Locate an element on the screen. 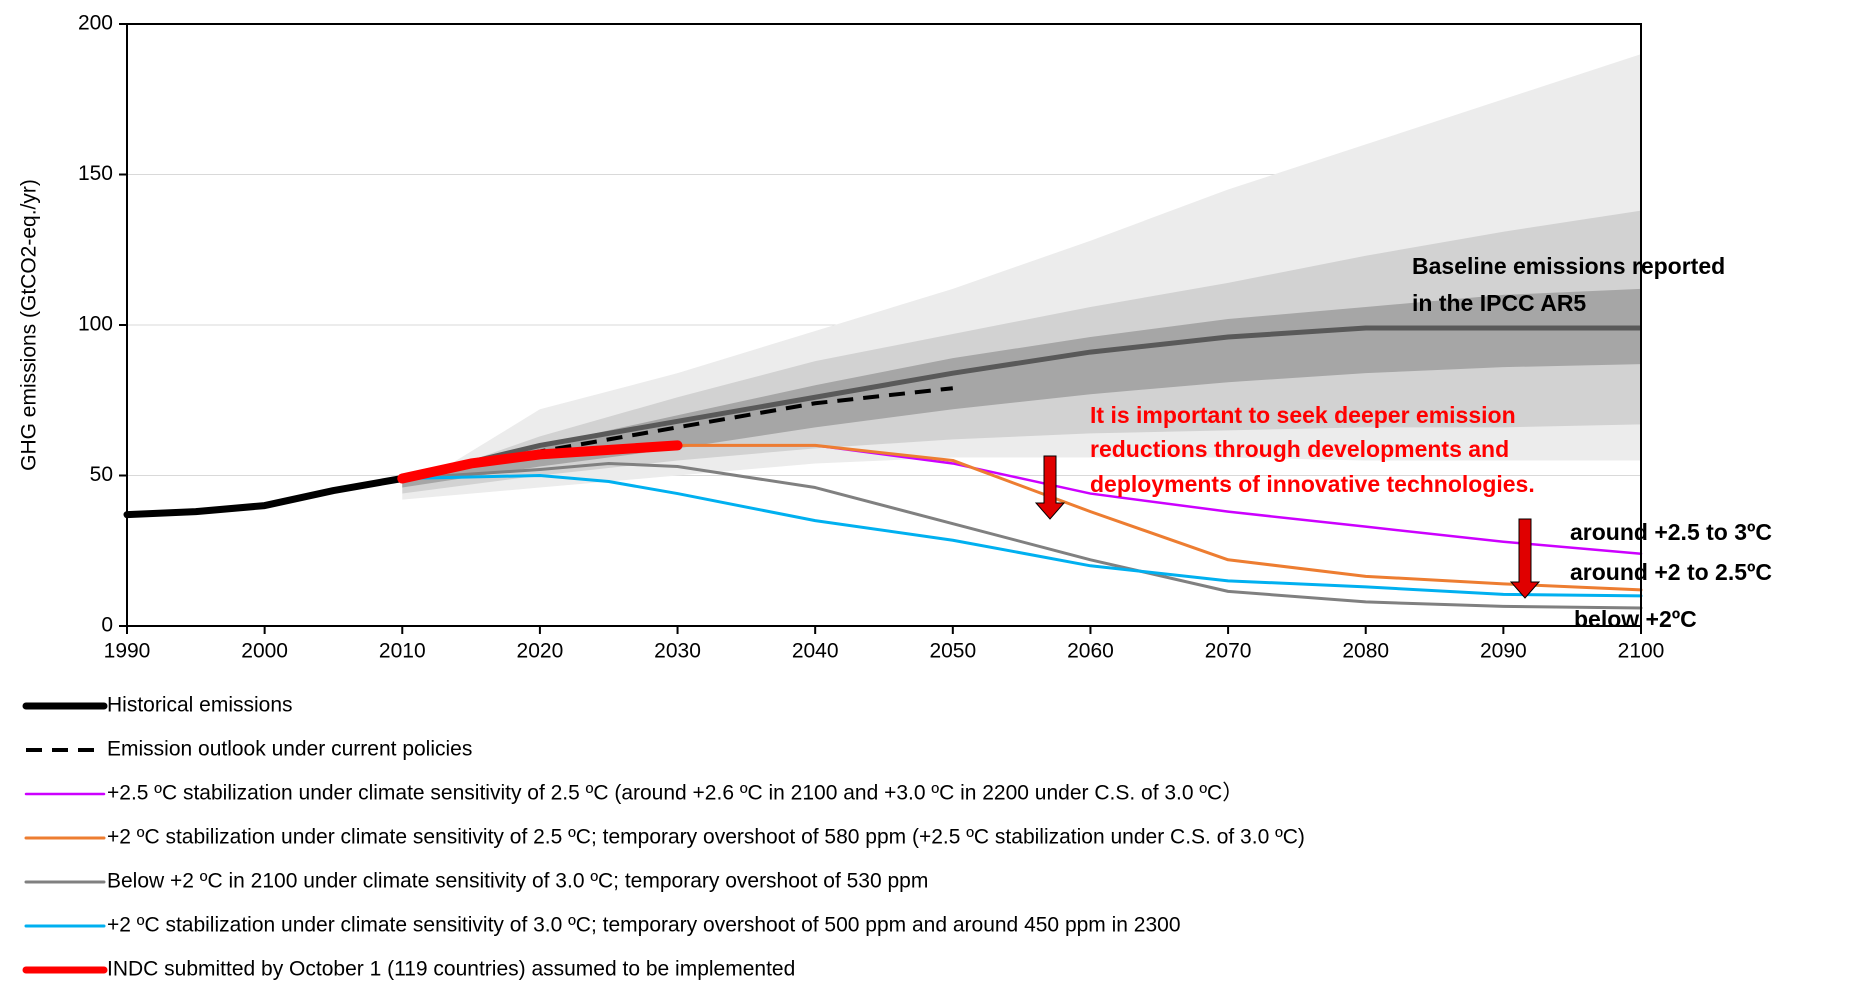 The image size is (1858, 990). annotation: around +2.5 to 3ºC is located at coordinates (1671, 532).